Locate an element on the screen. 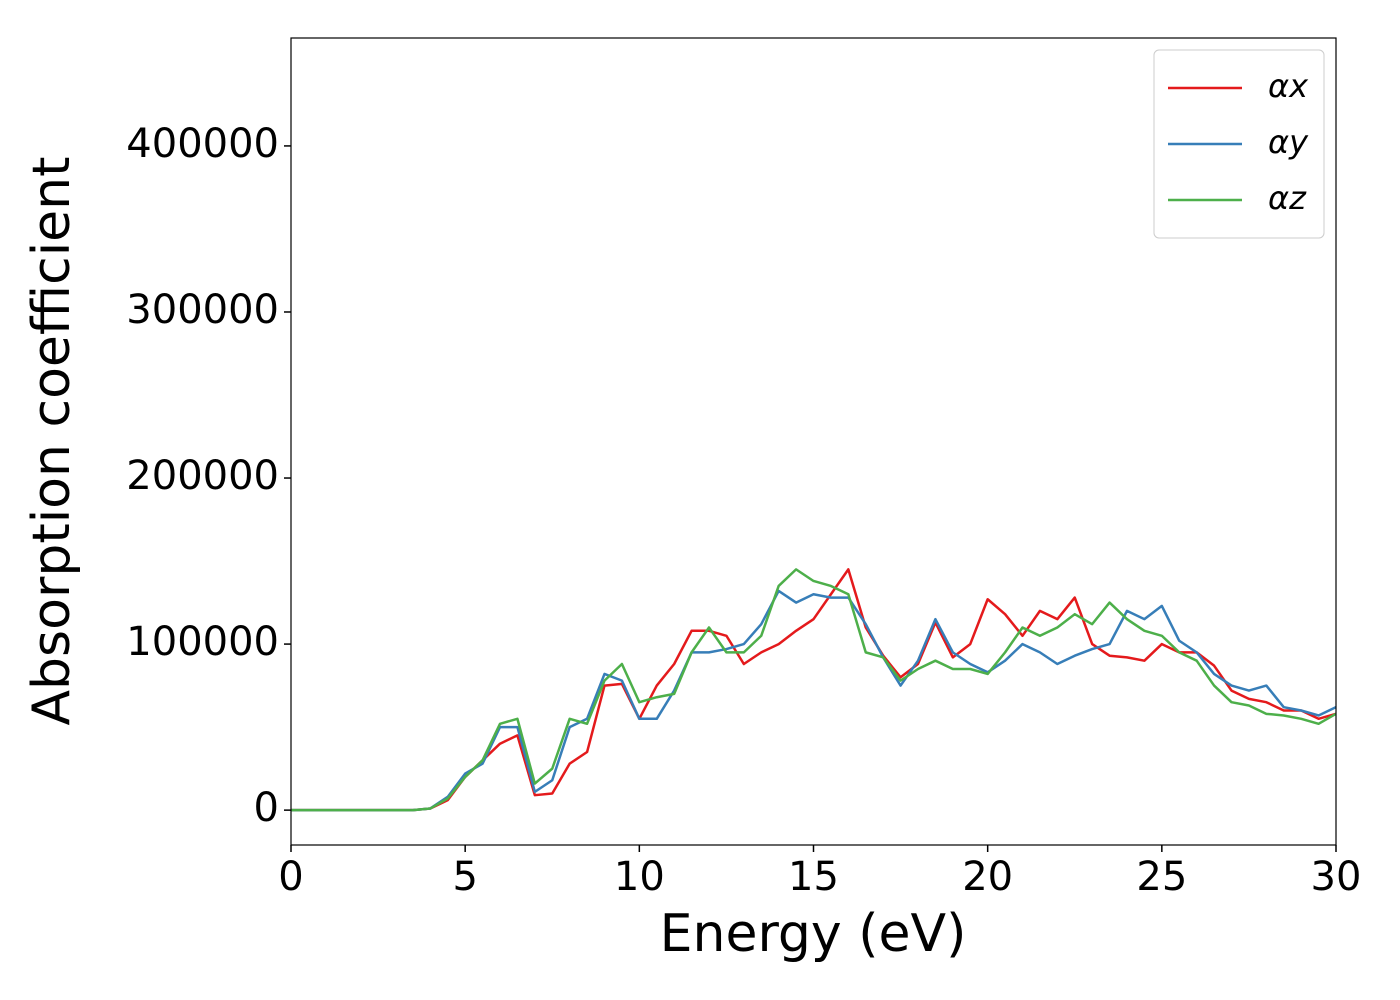 The image size is (1400, 1000). x-tick-label: 15 is located at coordinates (813, 877).